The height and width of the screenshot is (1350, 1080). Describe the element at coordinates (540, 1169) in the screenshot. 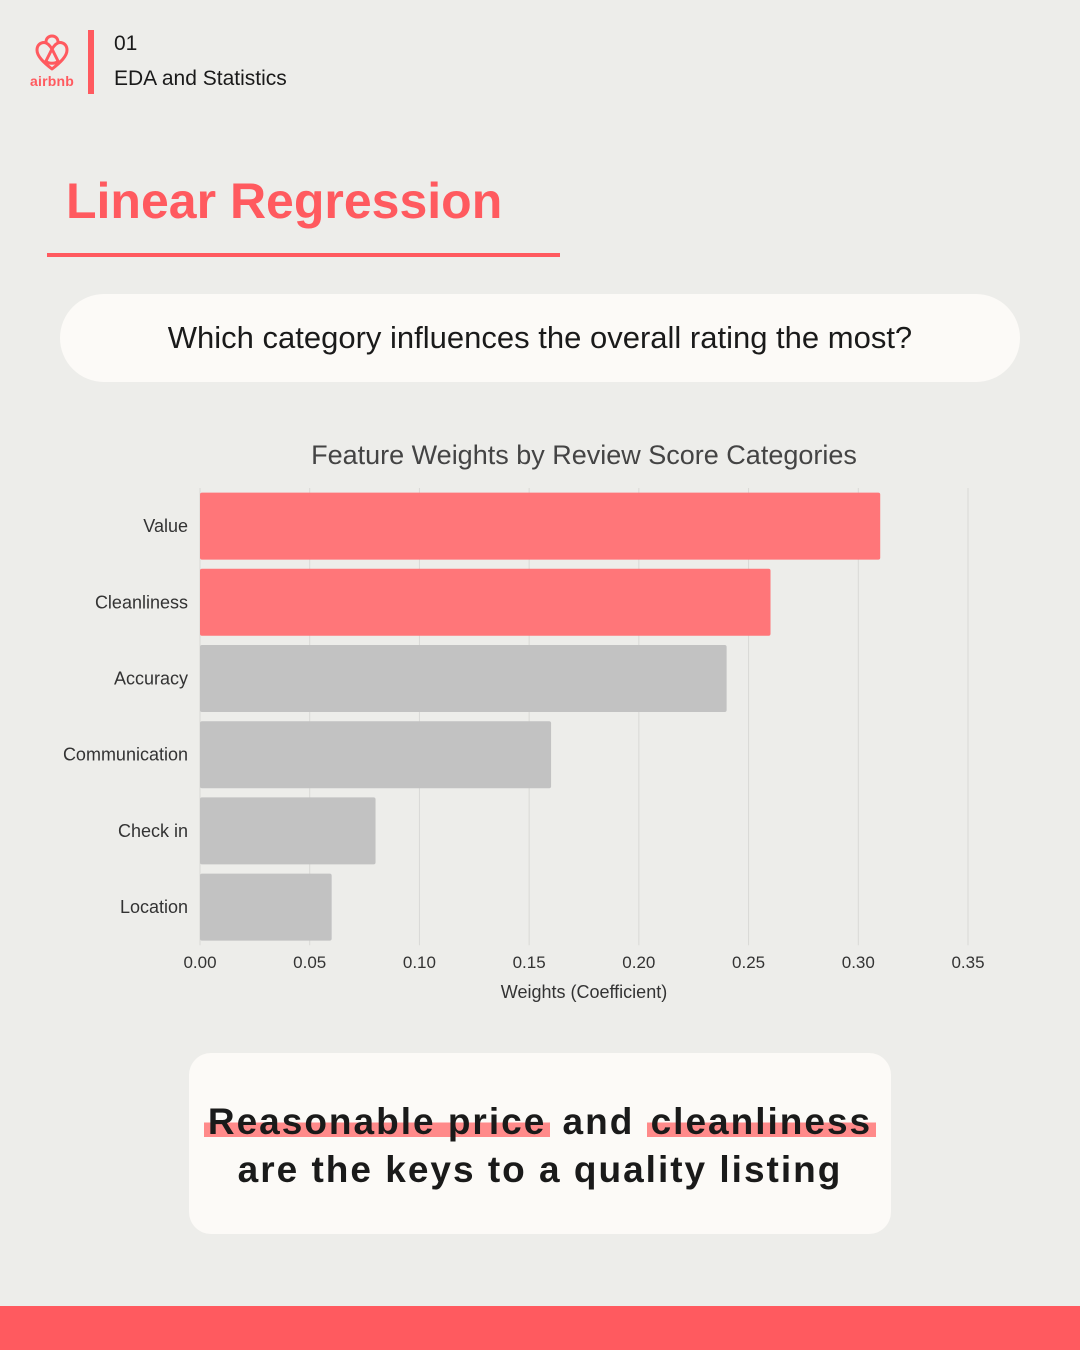

I see `takeaway-line-2: are the keys to a quality listing` at that location.